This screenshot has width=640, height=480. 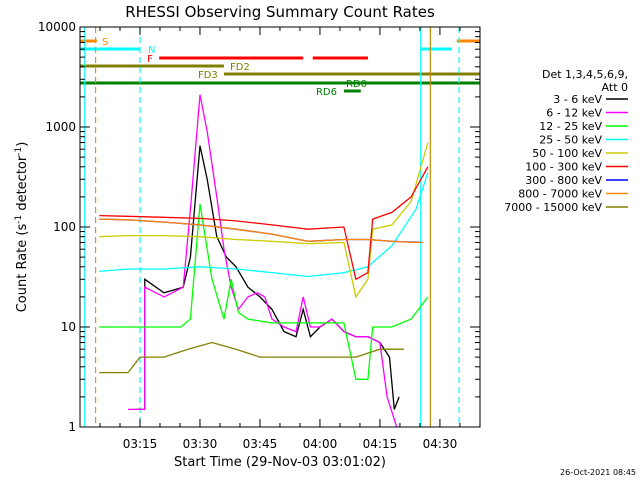 What do you see at coordinates (585, 74) in the screenshot?
I see `legend-header-0: Det 1,3,4,5,6,9,` at bounding box center [585, 74].